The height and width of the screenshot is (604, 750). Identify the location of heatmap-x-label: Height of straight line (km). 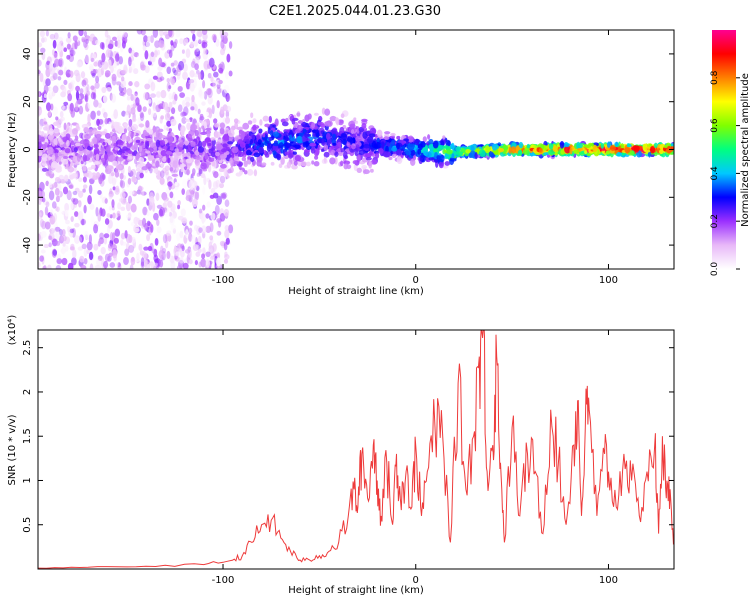
(356, 291).